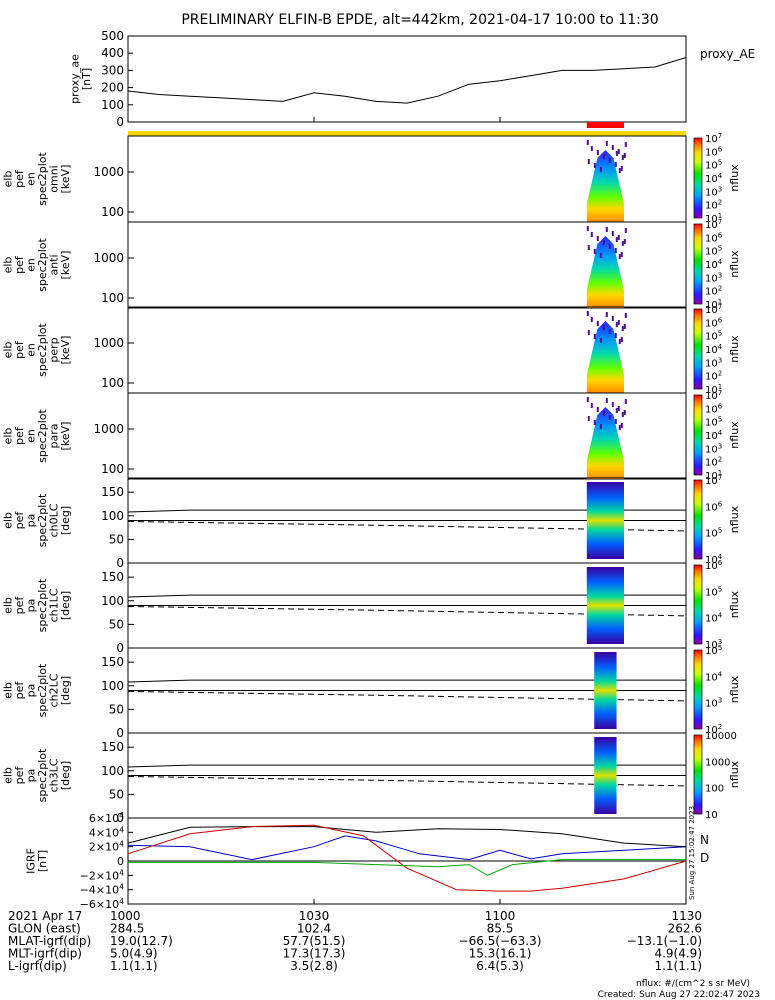 The height and width of the screenshot is (1000, 775). I want to click on energy-1-colorbar-label: 10⁷, so click(713, 224).